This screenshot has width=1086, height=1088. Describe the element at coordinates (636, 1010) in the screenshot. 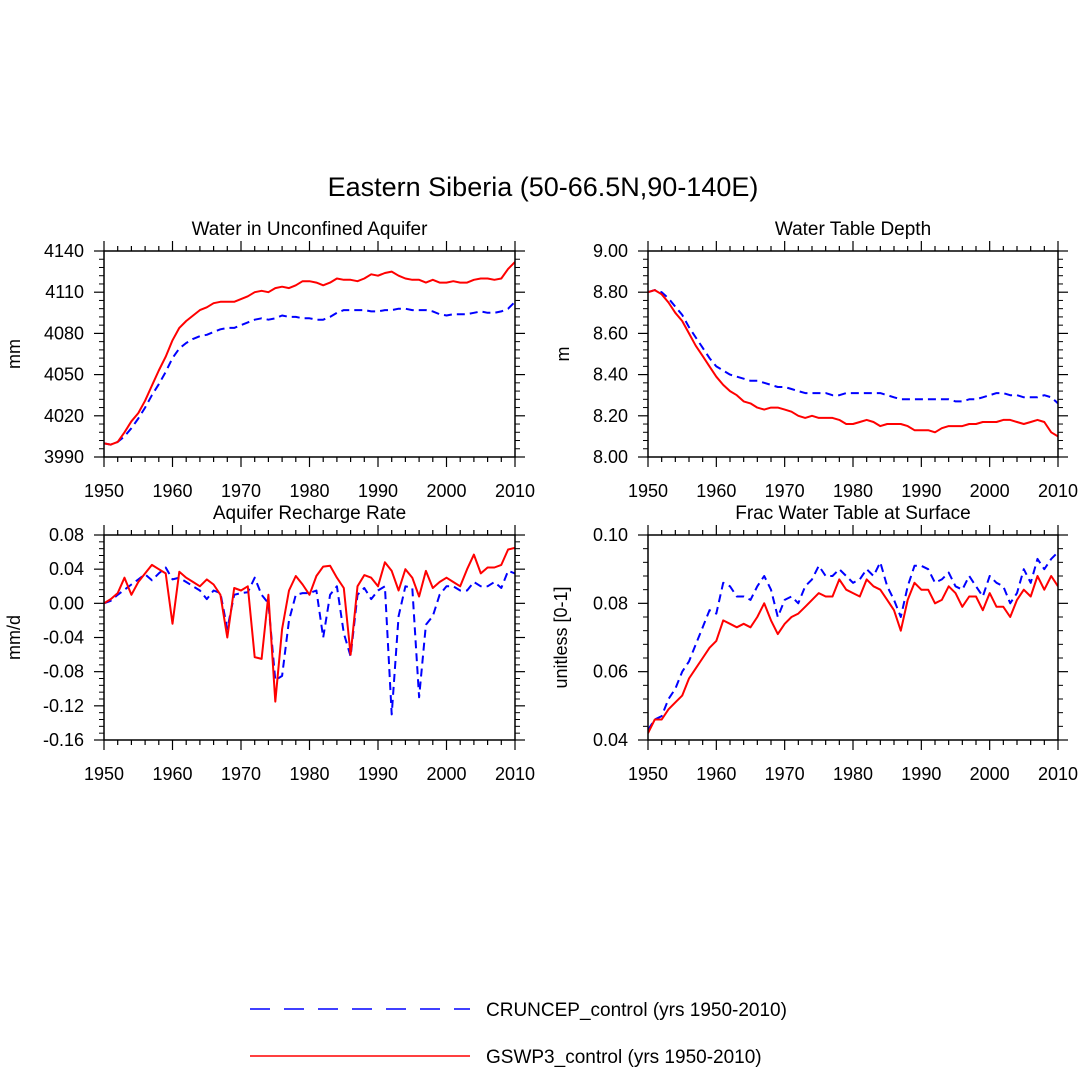

I see `legend-label-cruncep: CRUNCEP_control (yrs 1950-2010)` at that location.